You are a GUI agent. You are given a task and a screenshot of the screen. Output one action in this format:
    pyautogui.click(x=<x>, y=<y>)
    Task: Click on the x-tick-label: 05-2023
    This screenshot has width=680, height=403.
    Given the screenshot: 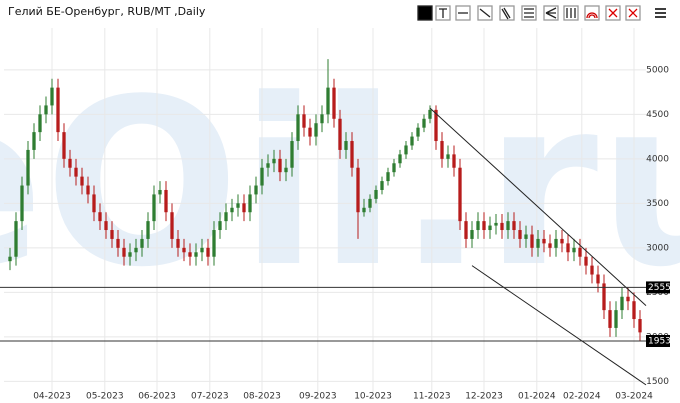 What is the action you would take?
    pyautogui.click(x=105, y=397)
    